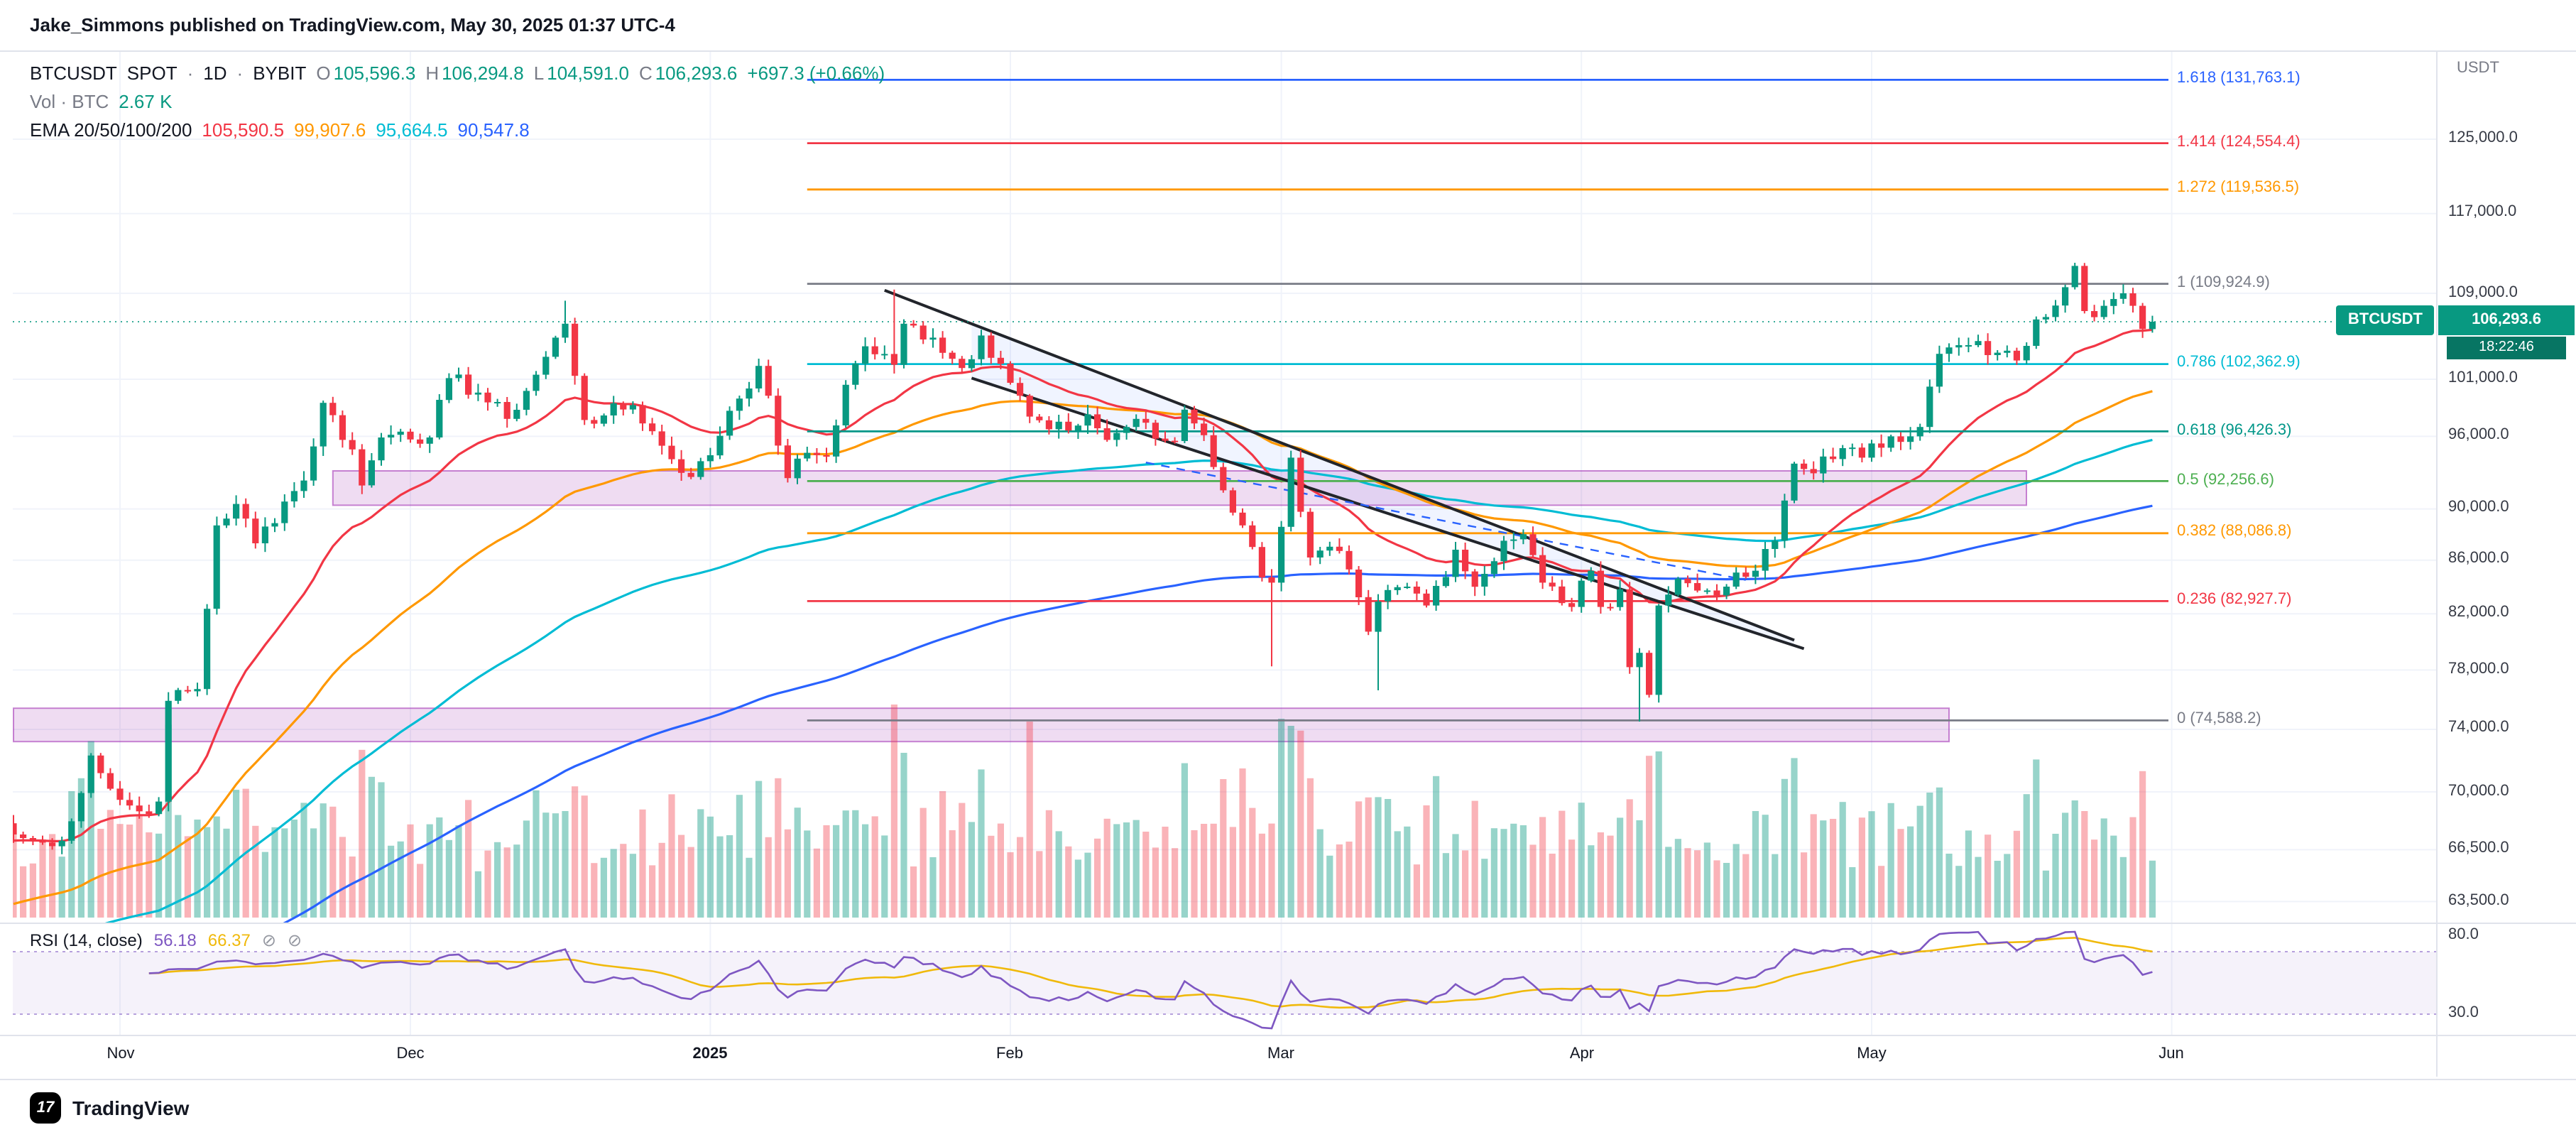 This screenshot has width=2576, height=1142. What do you see at coordinates (412, 130) in the screenshot?
I see `ema100-value: 95,664.5` at bounding box center [412, 130].